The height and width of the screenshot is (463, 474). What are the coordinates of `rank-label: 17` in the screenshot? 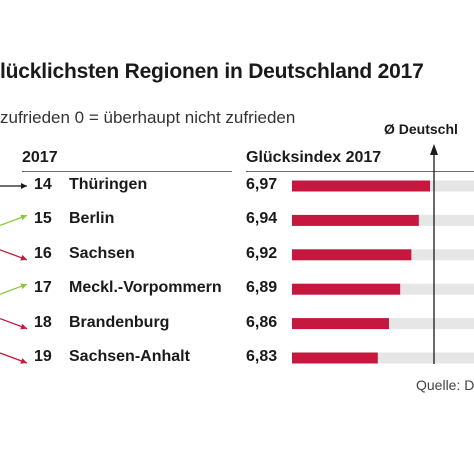 It's located at (43, 288).